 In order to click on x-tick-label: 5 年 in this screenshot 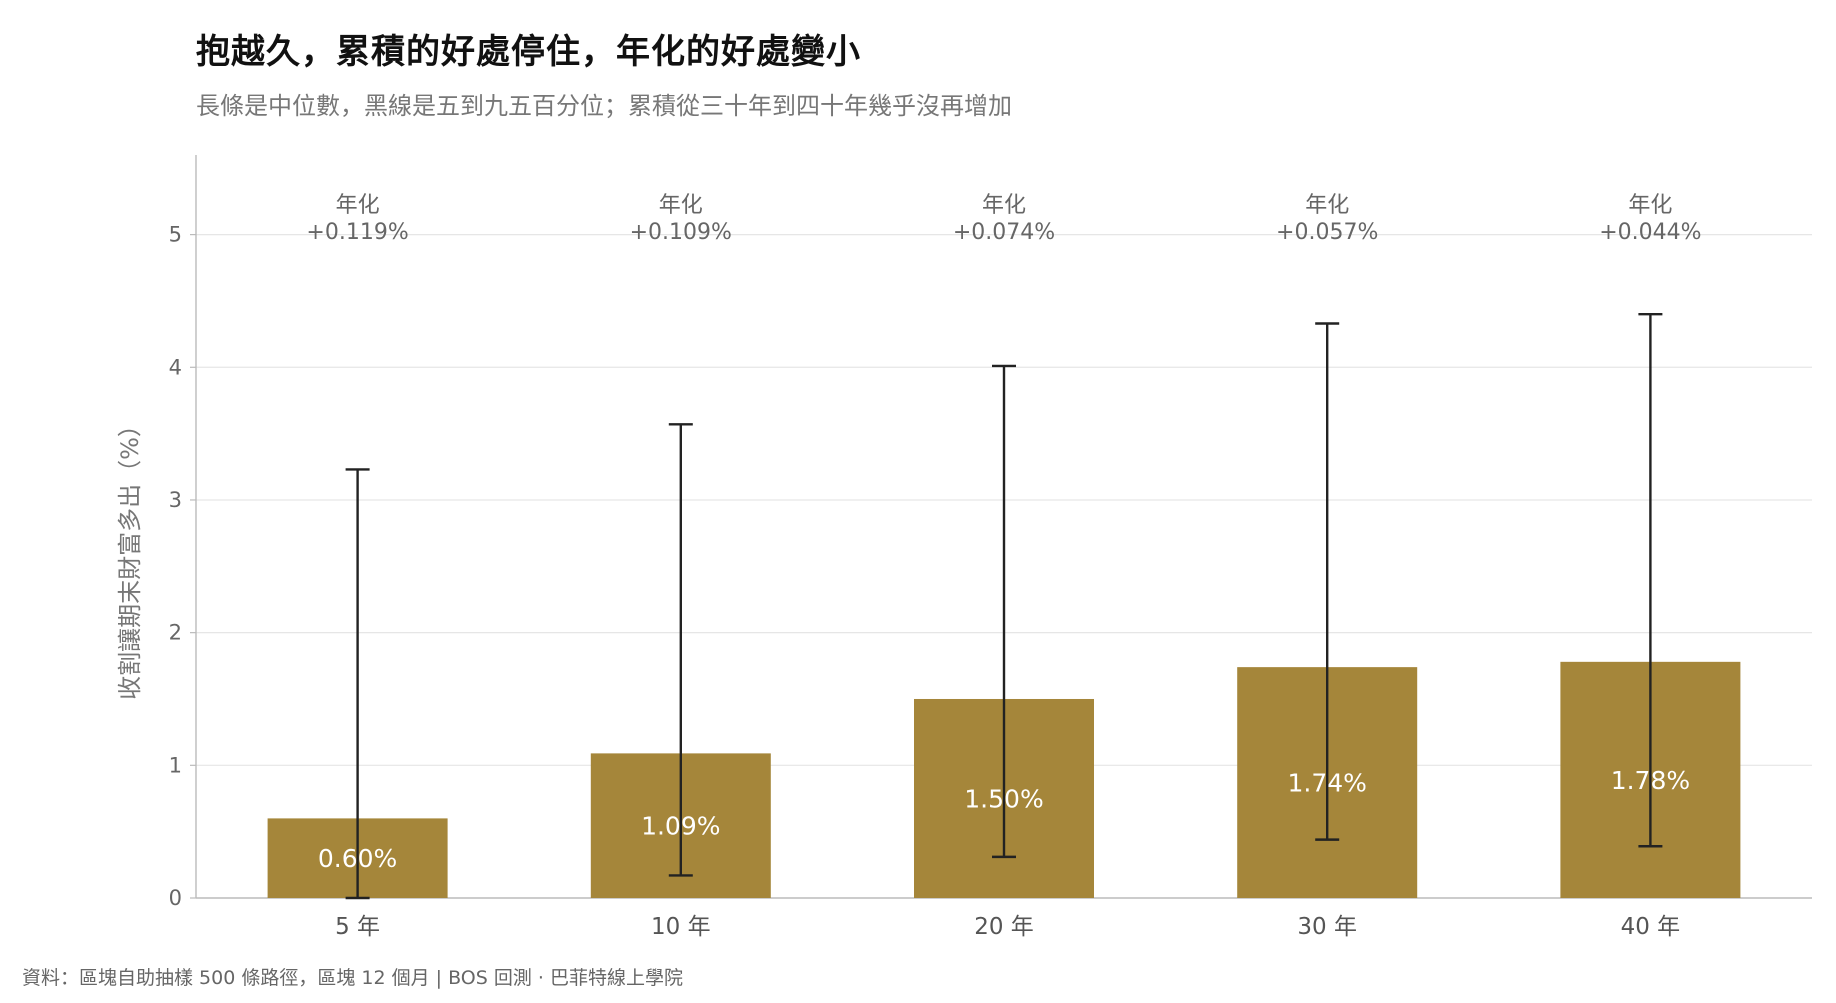, I will do `click(357, 927)`.